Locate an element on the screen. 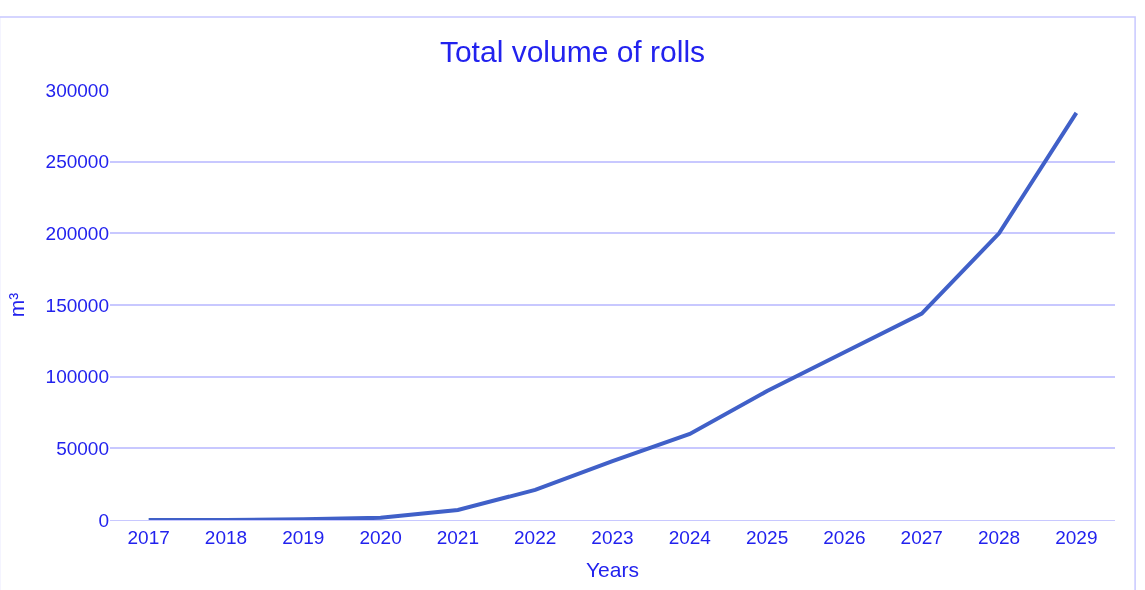  y-tick-label: 150000 is located at coordinates (77, 305).